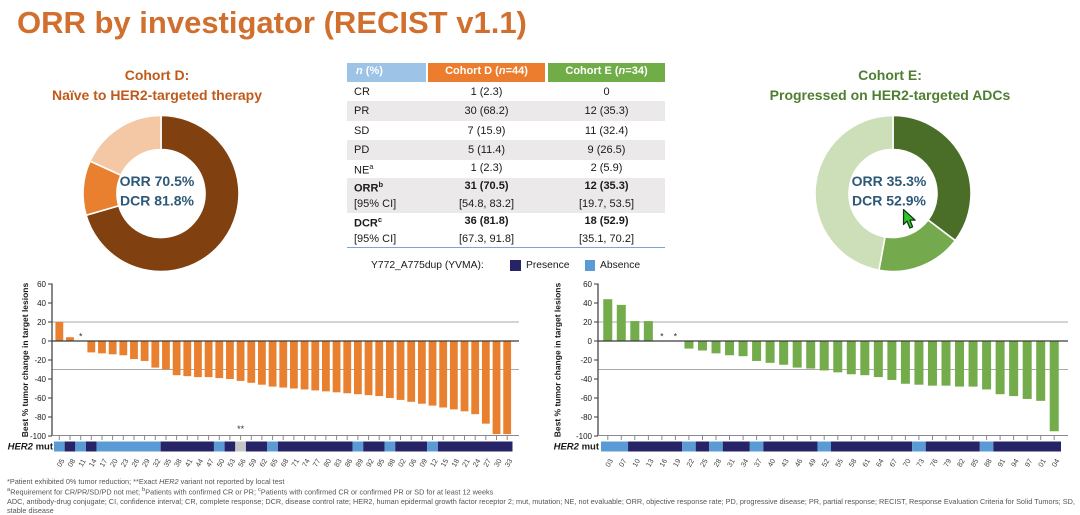 The image size is (1080, 515). I want to click on svg-text: 47, so click(210, 462).